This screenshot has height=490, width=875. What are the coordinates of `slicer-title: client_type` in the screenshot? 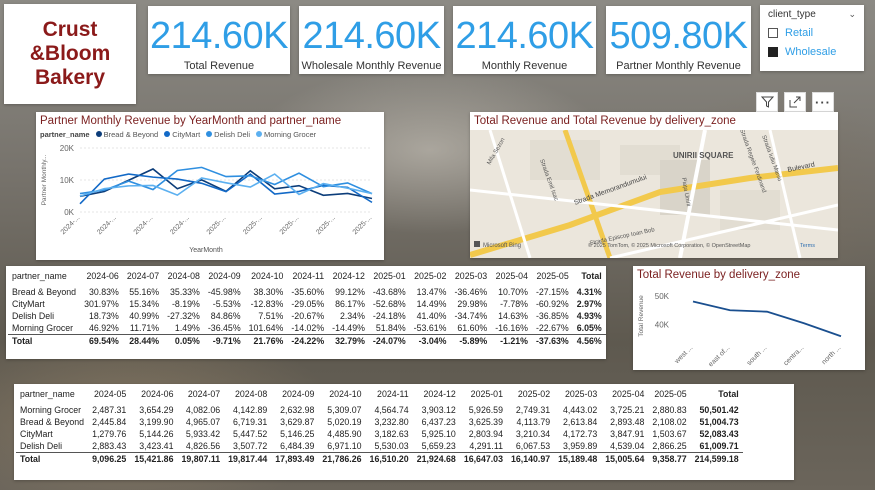 It's located at (792, 14).